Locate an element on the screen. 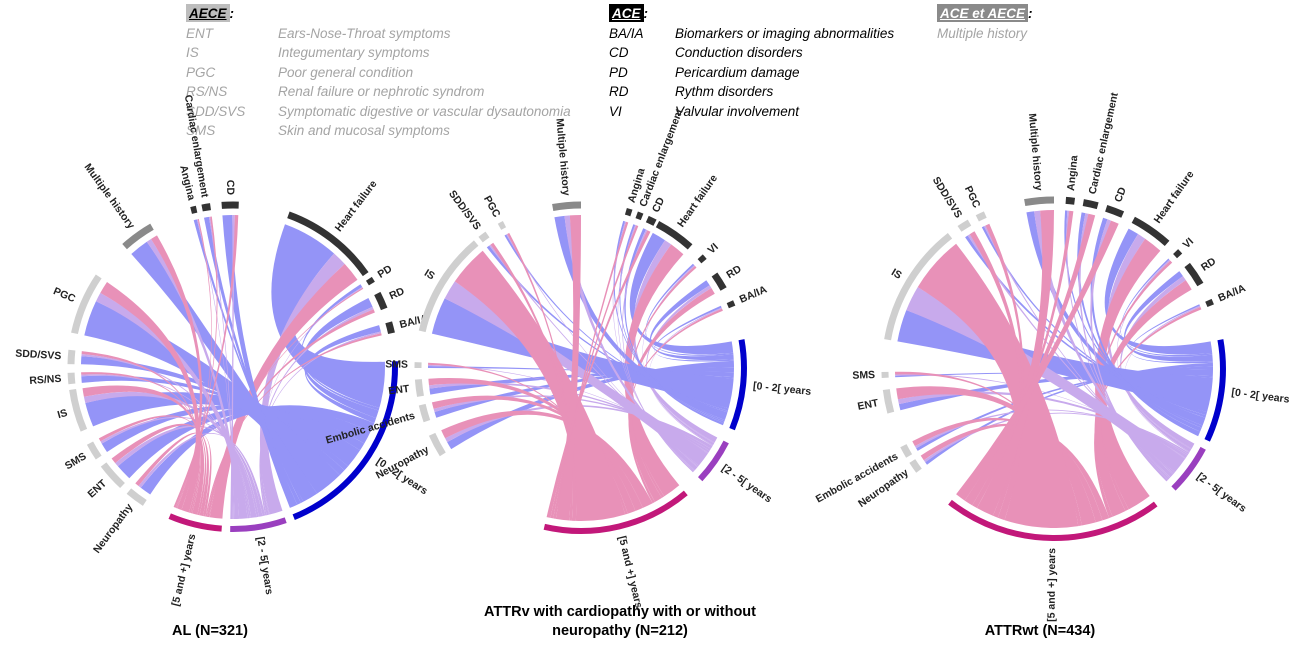  sector-label: [5 and +] years is located at coordinates (630, 572).